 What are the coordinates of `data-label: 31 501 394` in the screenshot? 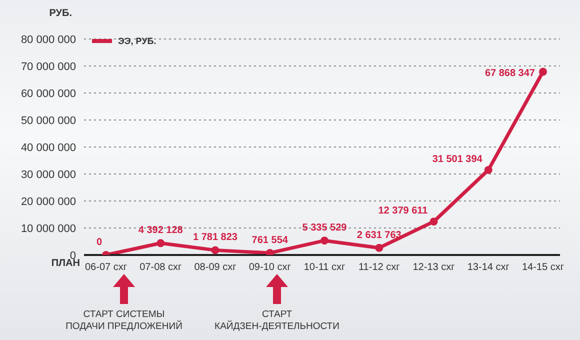 It's located at (457, 159).